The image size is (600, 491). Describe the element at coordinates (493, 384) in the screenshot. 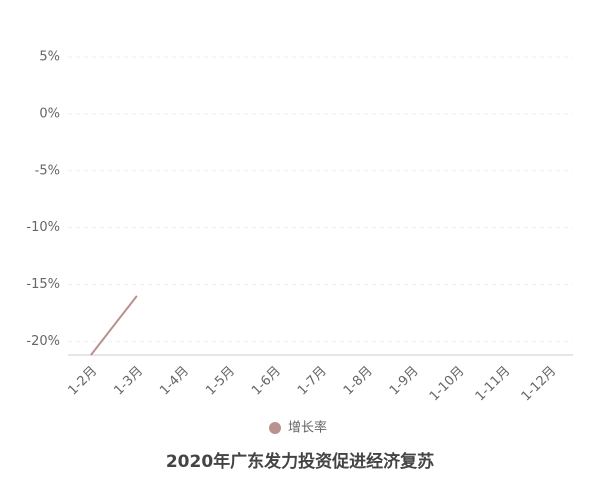

I see `x-tick-label: 1-11月` at that location.